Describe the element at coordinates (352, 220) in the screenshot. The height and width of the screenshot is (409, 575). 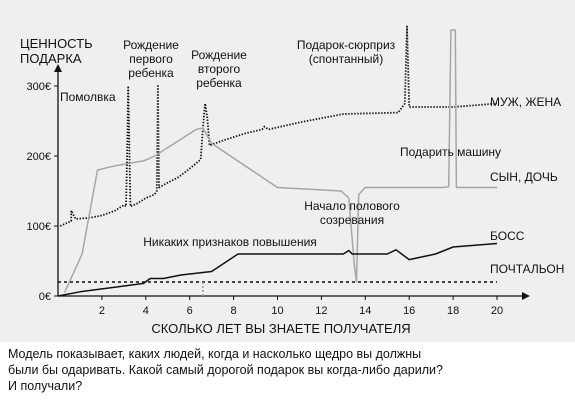
I see `annotation-line: созревания` at that location.